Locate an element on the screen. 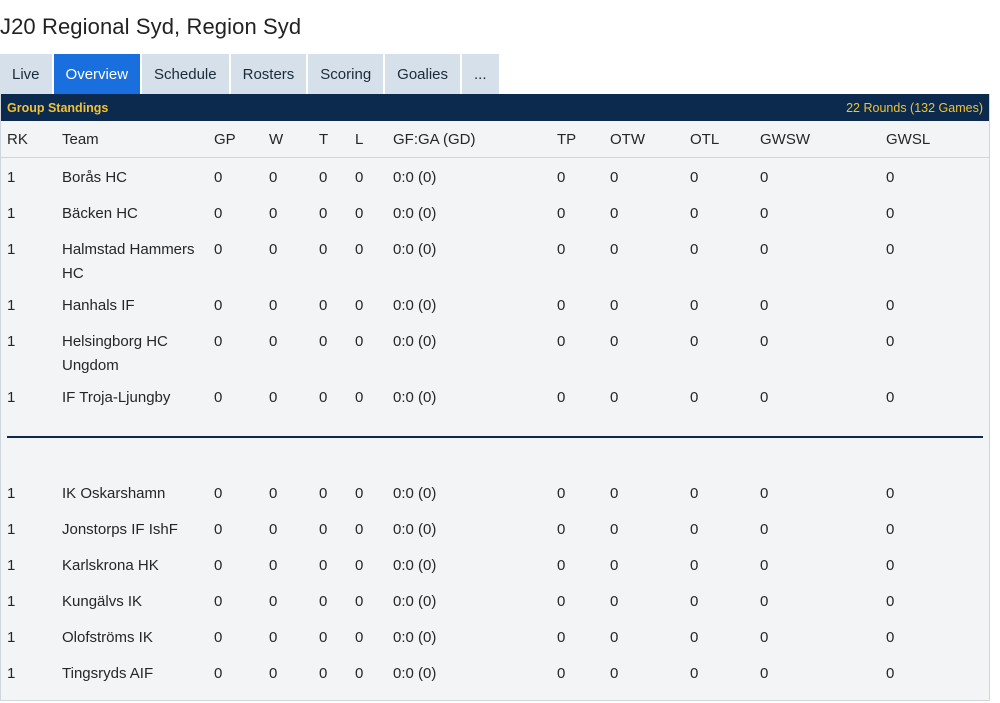  column-header-t: T is located at coordinates (331, 139).